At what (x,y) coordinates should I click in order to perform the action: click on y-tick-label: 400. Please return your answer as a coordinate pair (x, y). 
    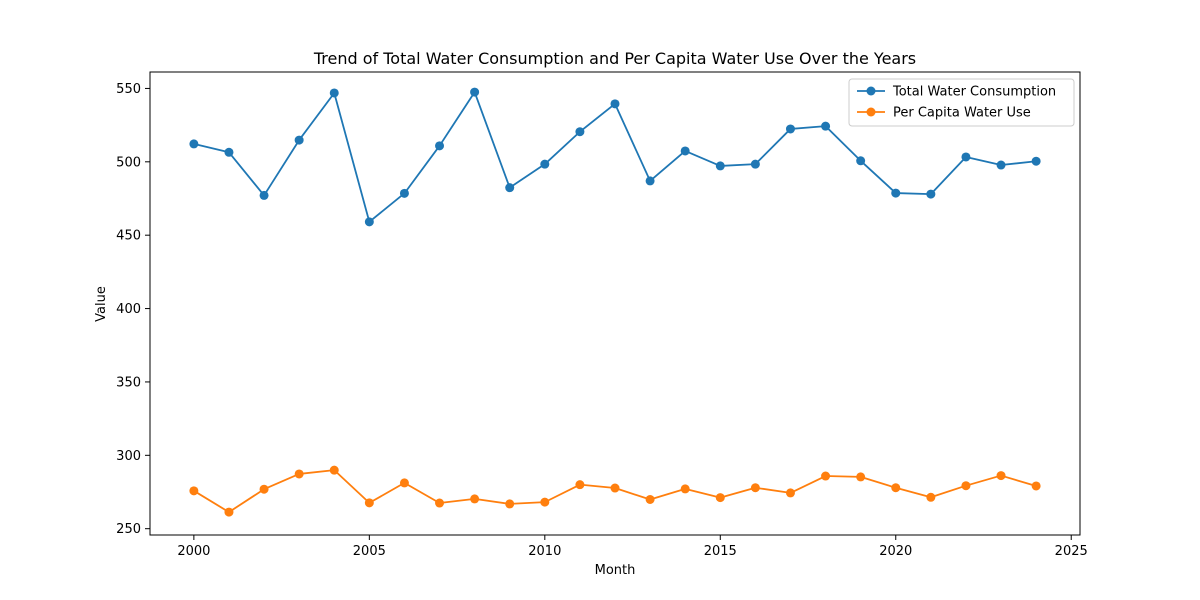
    Looking at the image, I should click on (128, 309).